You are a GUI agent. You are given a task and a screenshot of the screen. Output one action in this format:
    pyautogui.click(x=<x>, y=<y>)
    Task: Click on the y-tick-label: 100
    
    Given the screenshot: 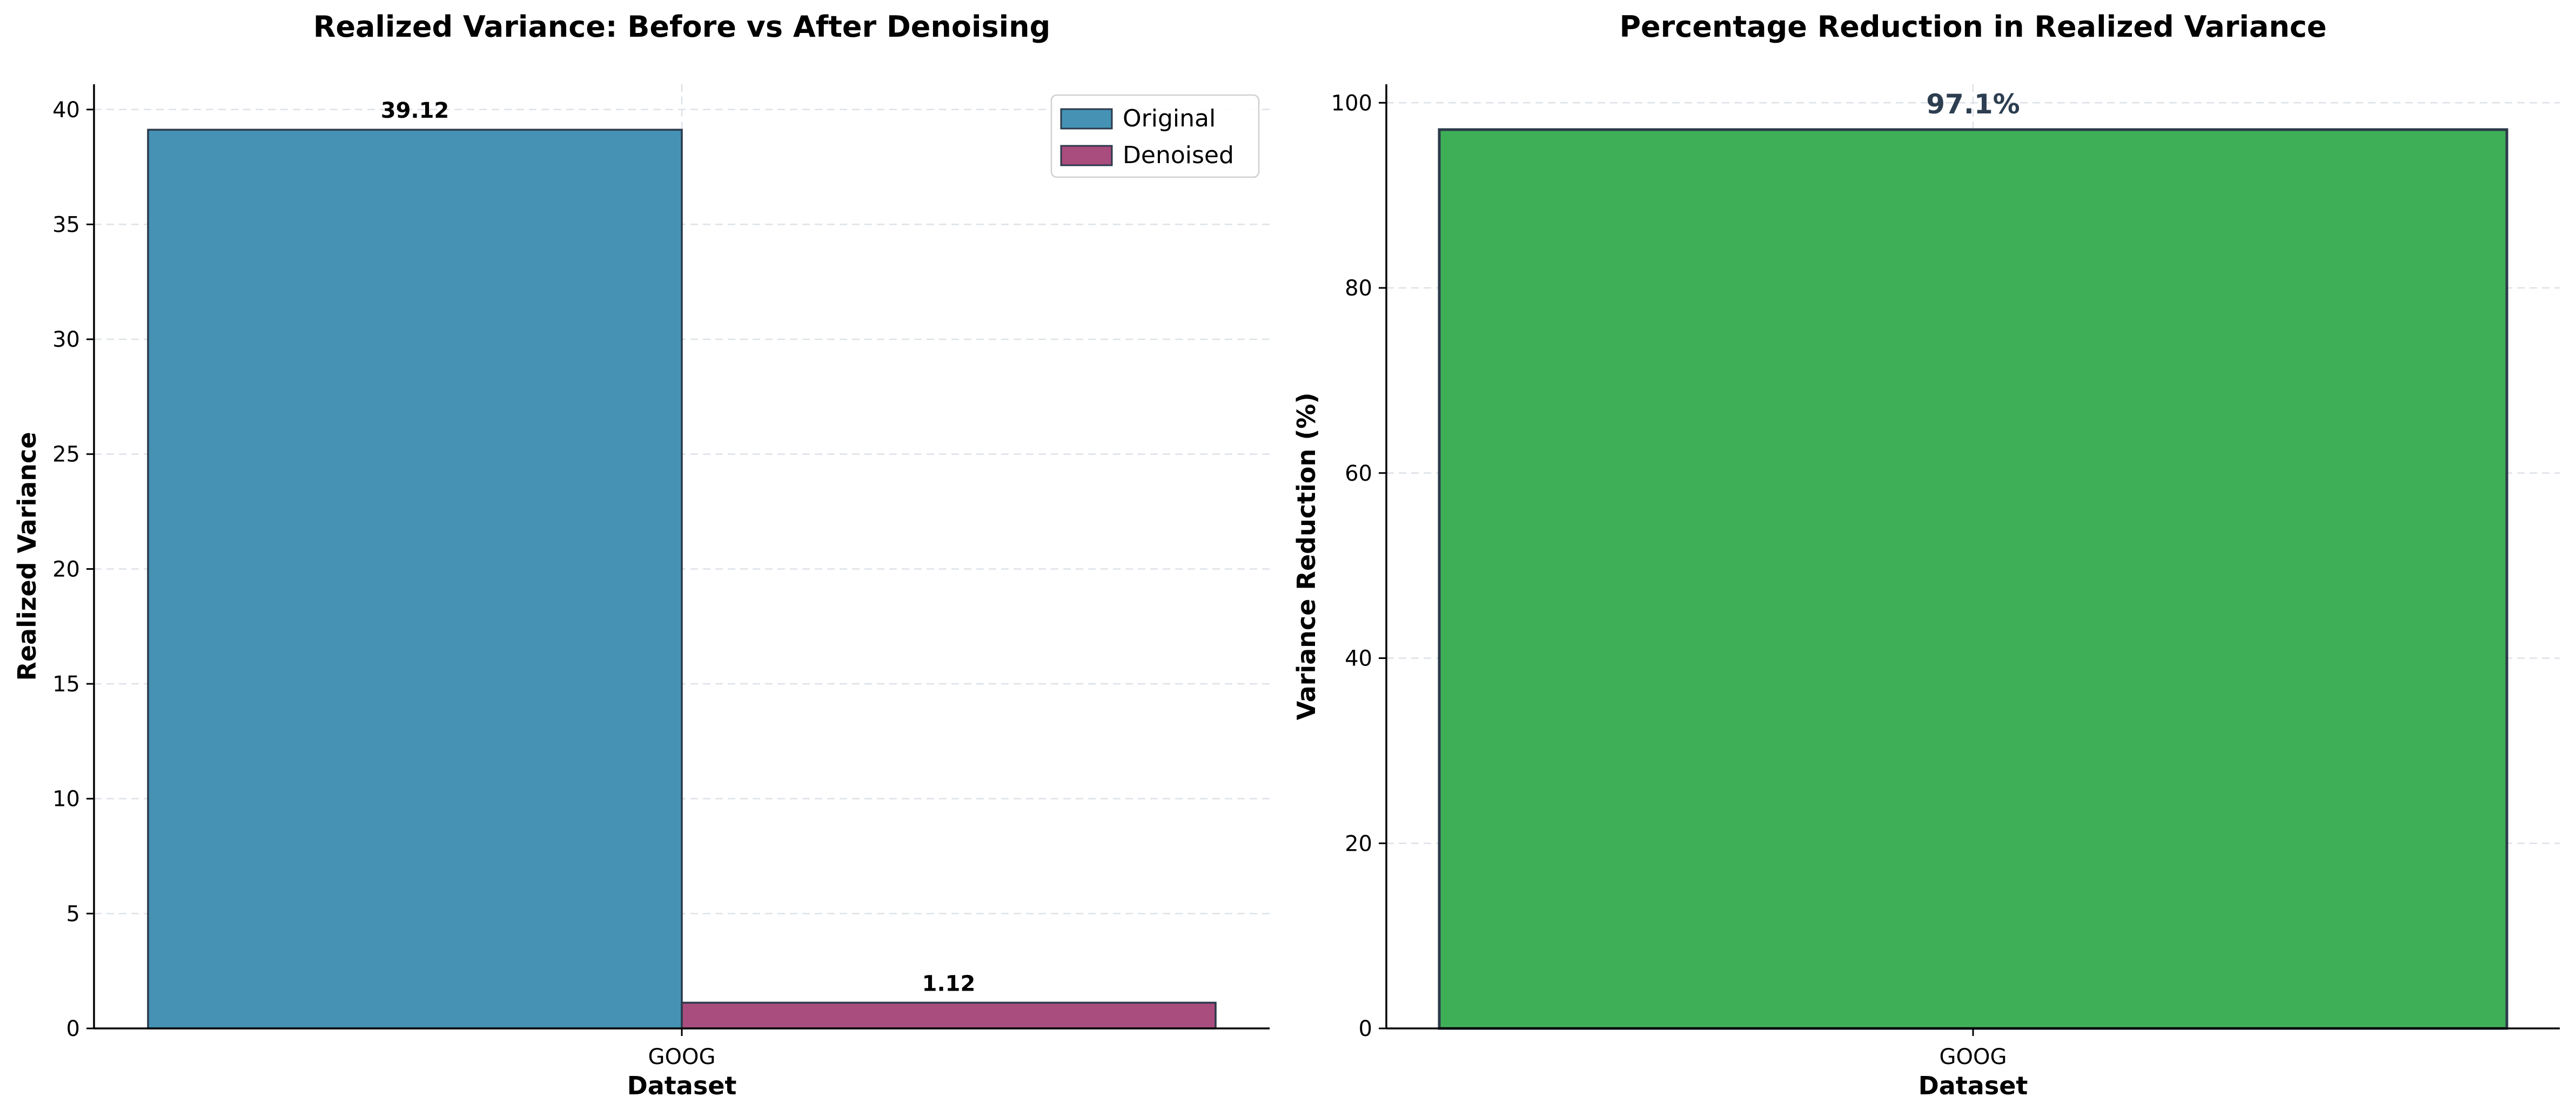 What is the action you would take?
    pyautogui.click(x=1352, y=103)
    